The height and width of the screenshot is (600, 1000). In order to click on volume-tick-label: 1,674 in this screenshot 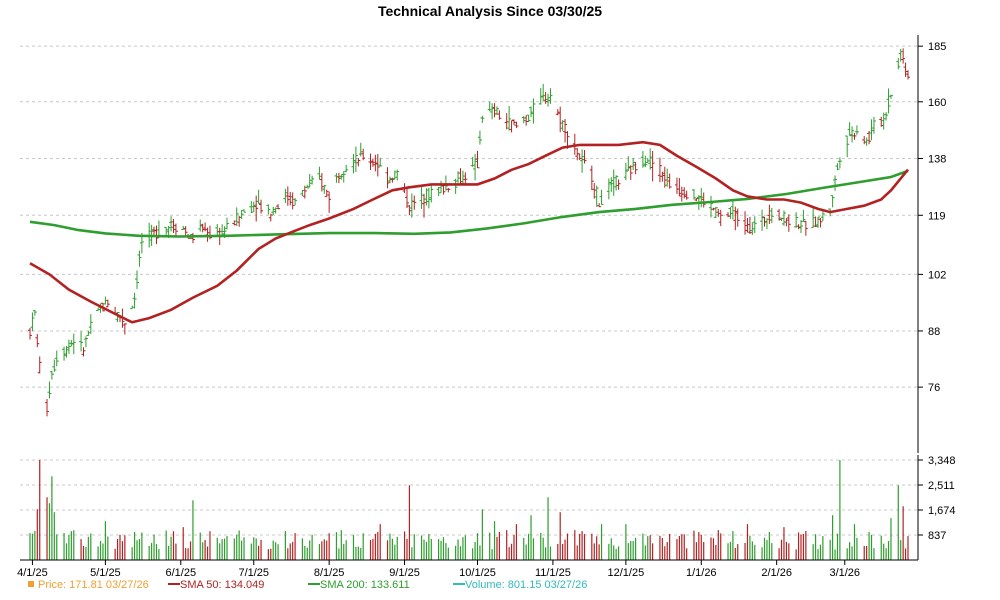, I will do `click(942, 511)`.